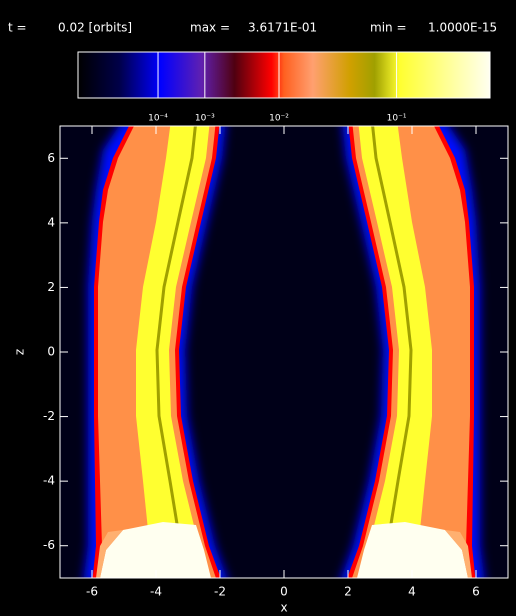 The height and width of the screenshot is (616, 516). I want to click on min-value: 1.0000E-15, so click(462, 28).